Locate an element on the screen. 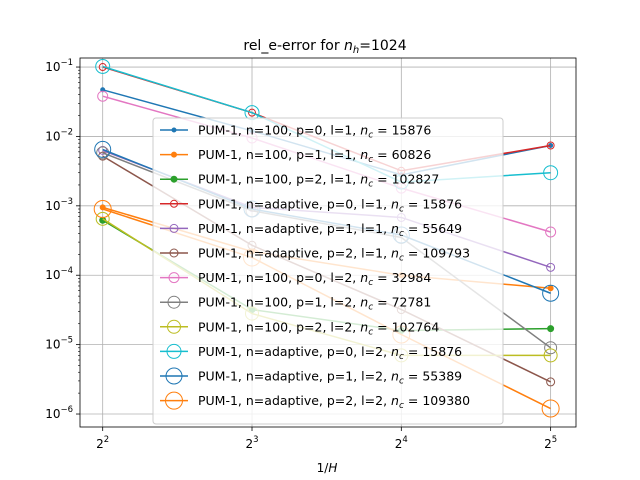 The height and width of the screenshot is (480, 640). legend-label: PUM-1, n=adaptive, p=1, l=1, nc = 55649 is located at coordinates (330, 230).